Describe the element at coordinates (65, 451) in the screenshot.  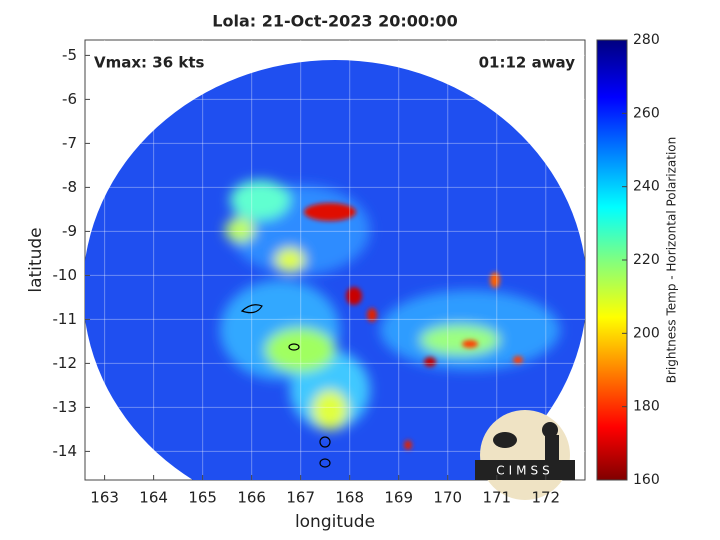
I see `y-tick-label: -14` at that location.